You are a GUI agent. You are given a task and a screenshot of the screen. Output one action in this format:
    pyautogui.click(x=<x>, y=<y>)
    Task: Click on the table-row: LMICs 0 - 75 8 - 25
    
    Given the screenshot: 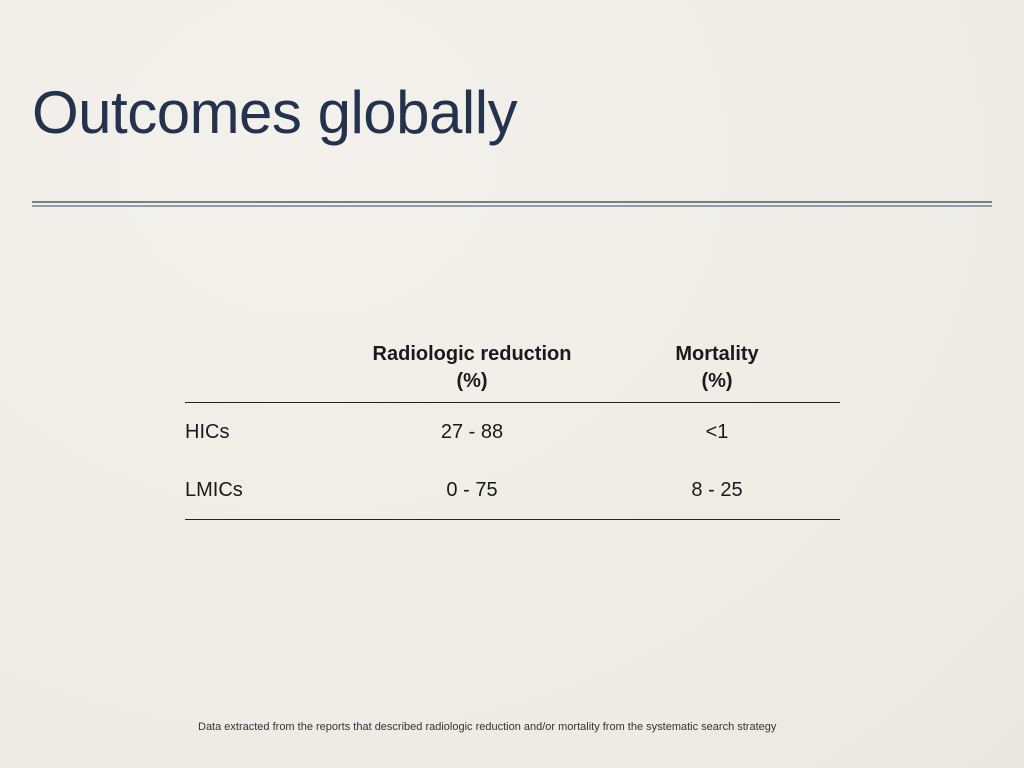 What is the action you would take?
    pyautogui.click(x=512, y=490)
    